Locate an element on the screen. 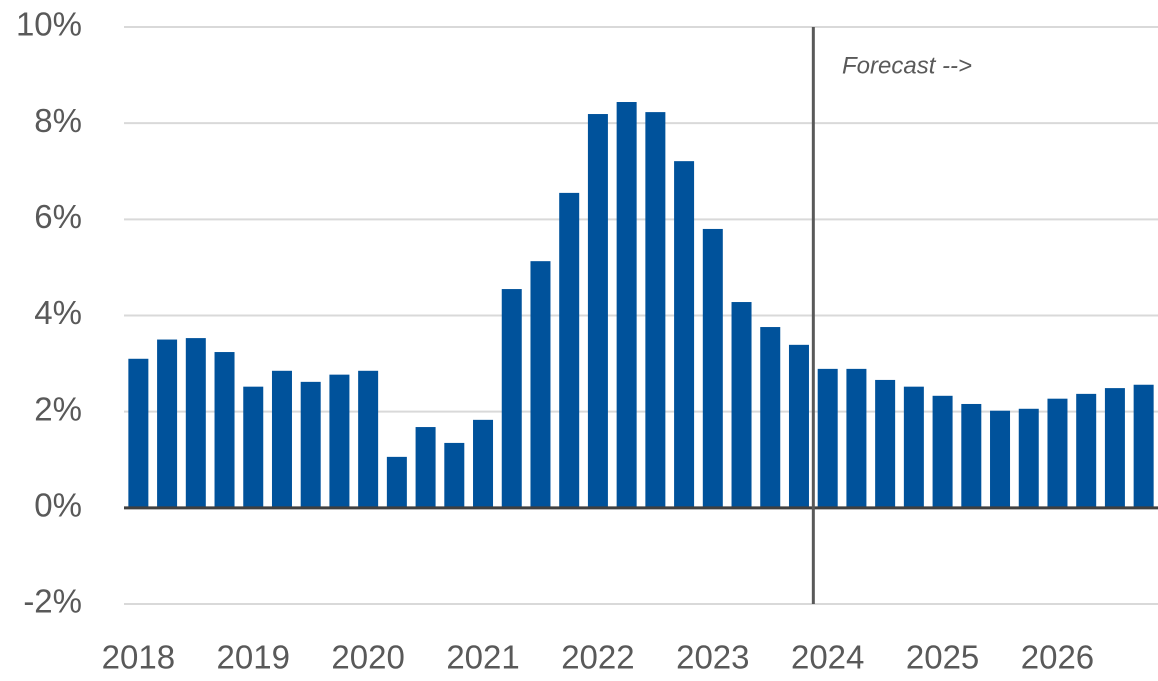 The image size is (1158, 681). x-tick-label: 2026 is located at coordinates (1057, 657).